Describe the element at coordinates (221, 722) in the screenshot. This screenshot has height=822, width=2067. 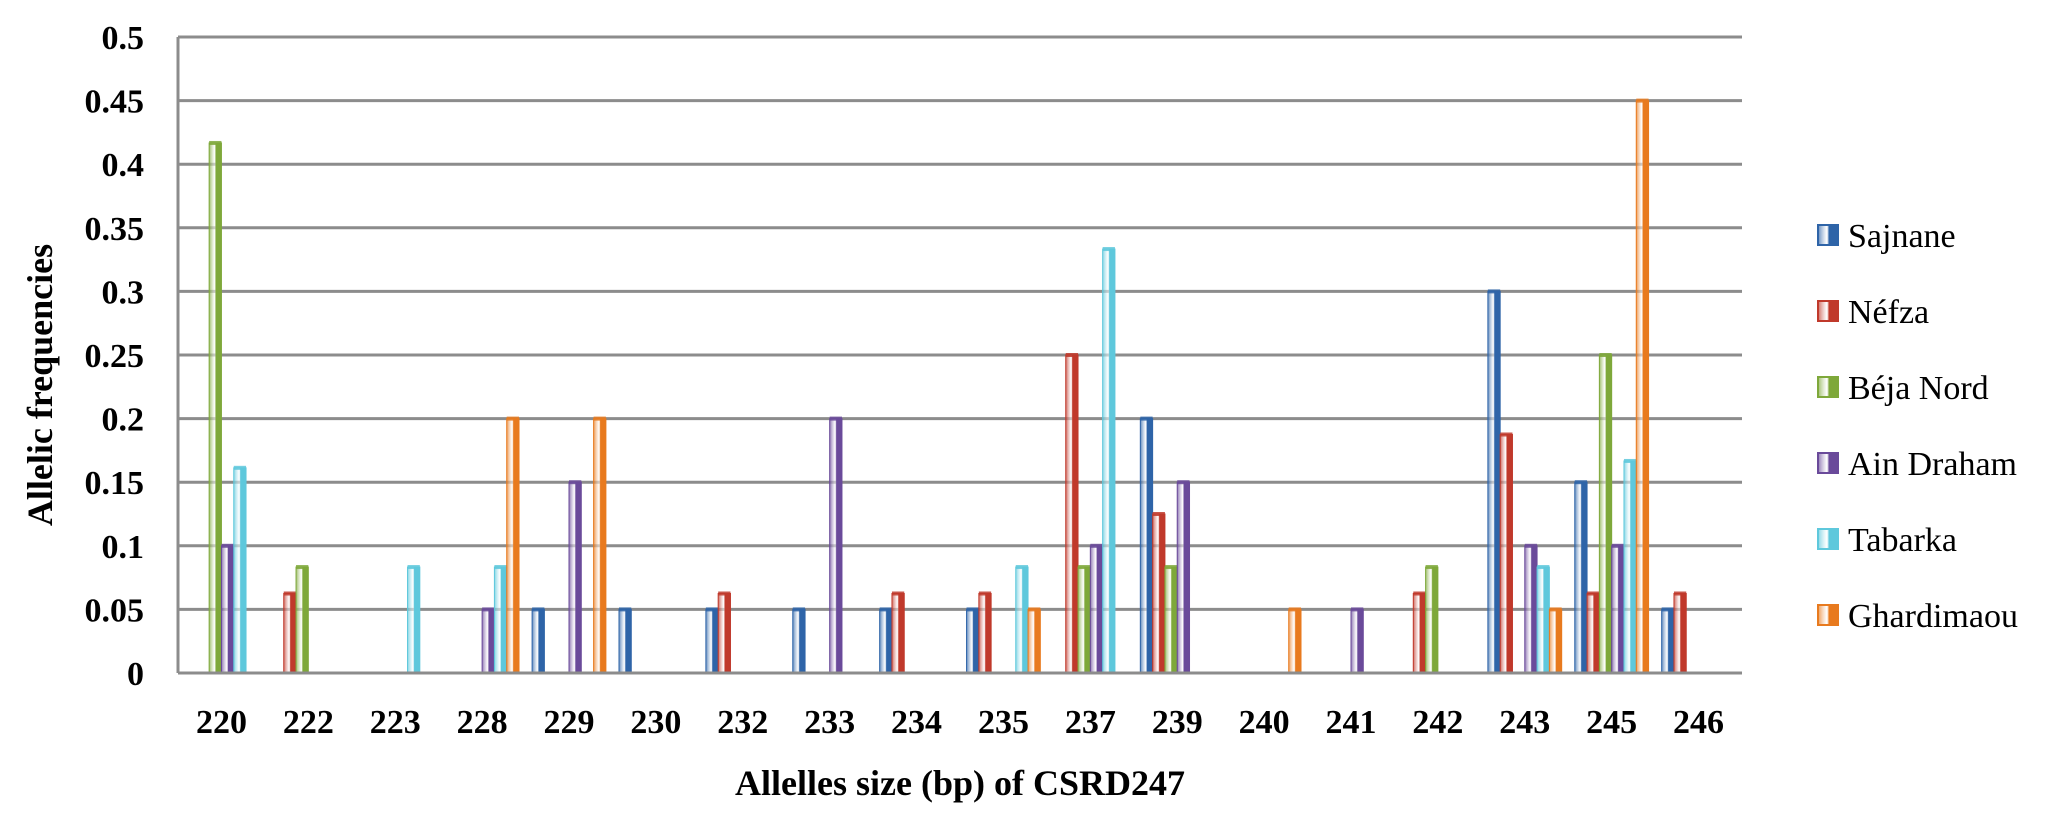
I see `x-tick-label: 220` at that location.